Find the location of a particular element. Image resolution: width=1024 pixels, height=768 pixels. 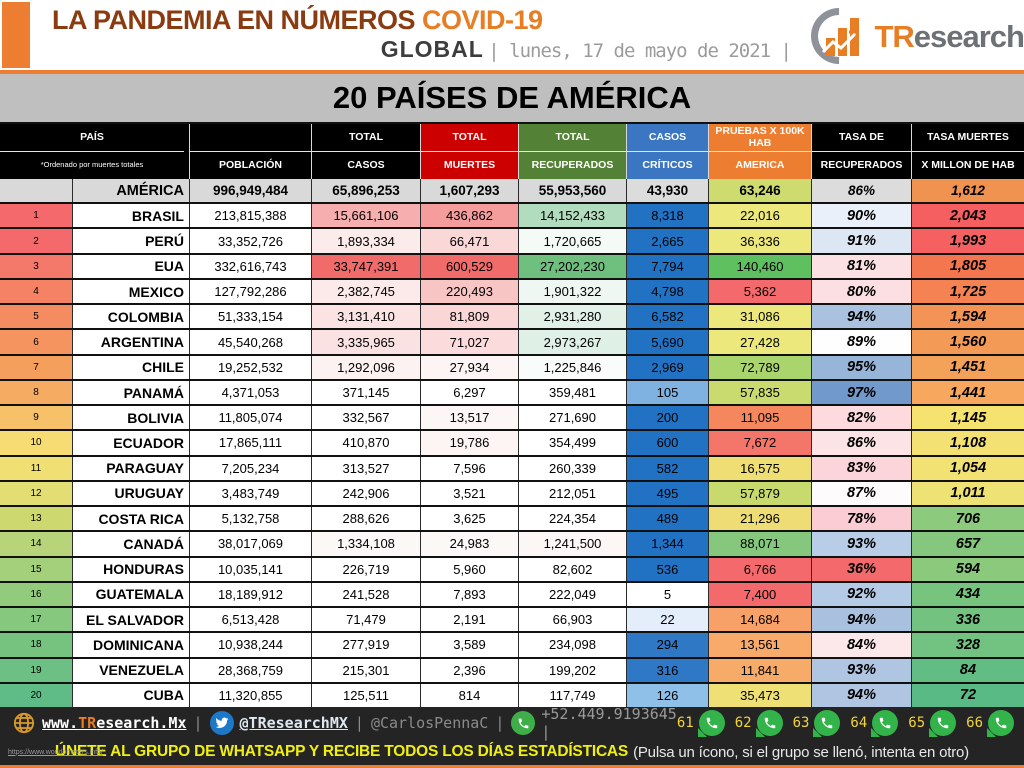

cell-poblacion: 19,252,532 is located at coordinates (251, 367).